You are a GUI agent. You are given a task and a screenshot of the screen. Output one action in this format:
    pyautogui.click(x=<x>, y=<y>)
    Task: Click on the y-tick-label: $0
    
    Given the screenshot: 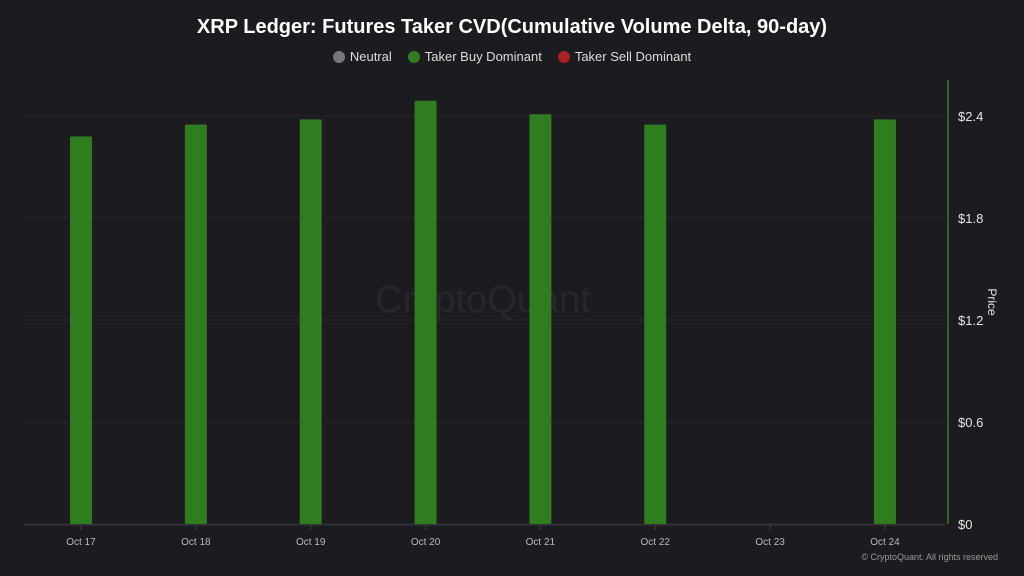 What is the action you would take?
    pyautogui.click(x=965, y=524)
    